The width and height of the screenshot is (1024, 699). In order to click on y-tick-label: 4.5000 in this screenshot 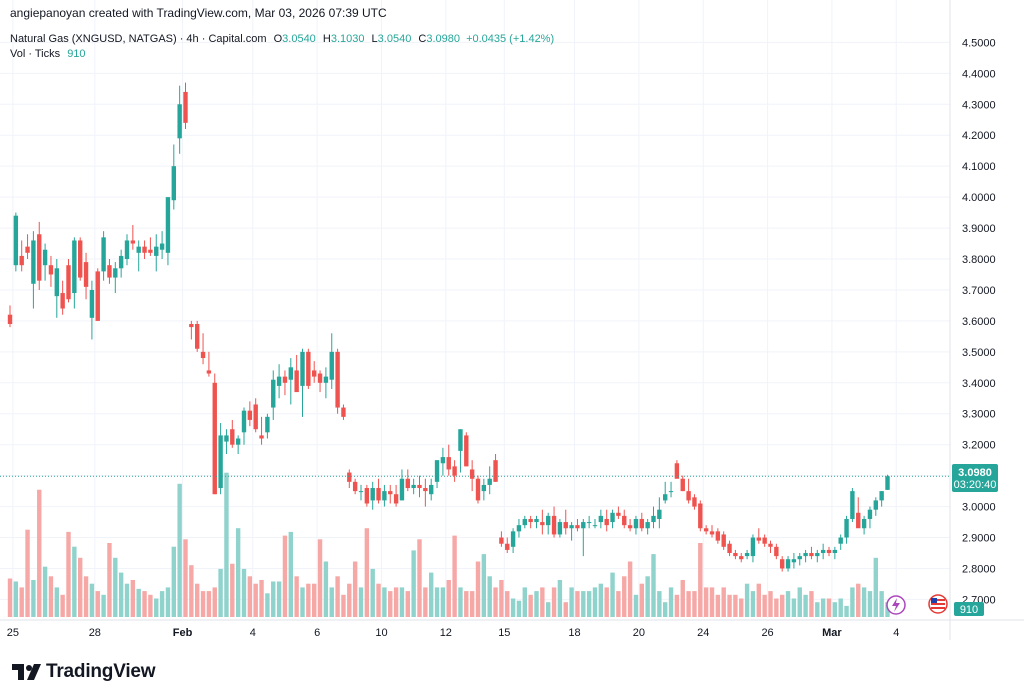, I will do `click(979, 43)`.